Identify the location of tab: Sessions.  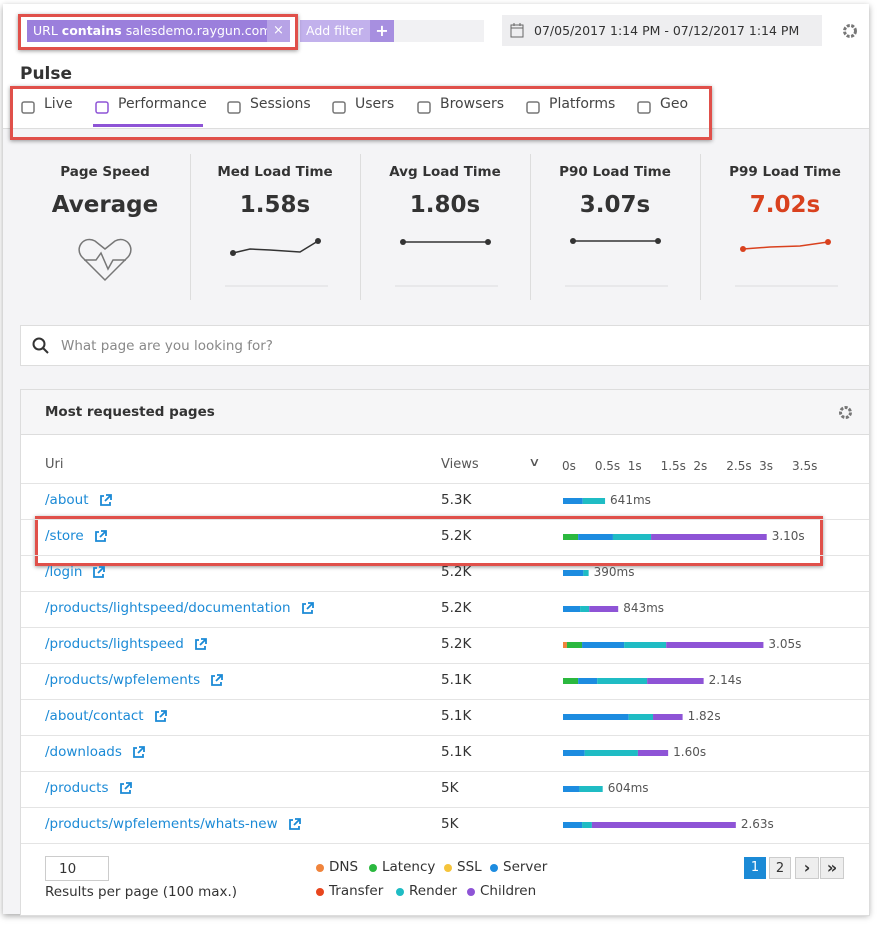
(280, 104).